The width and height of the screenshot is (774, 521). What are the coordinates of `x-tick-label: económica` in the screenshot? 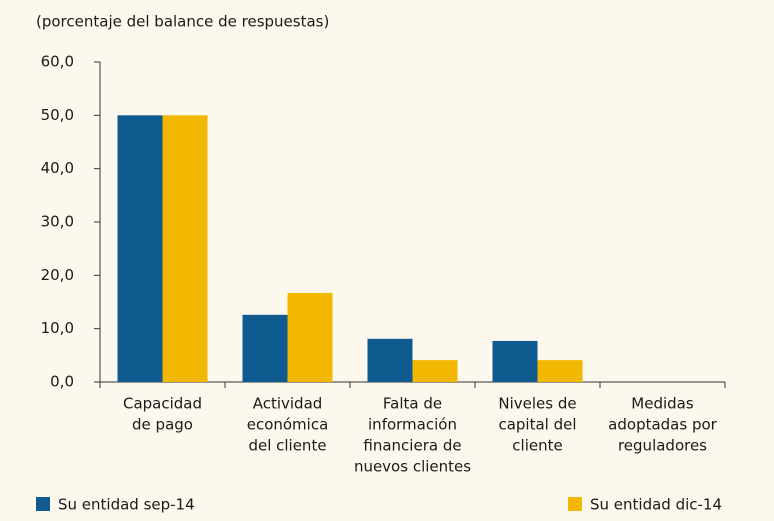 It's located at (288, 425).